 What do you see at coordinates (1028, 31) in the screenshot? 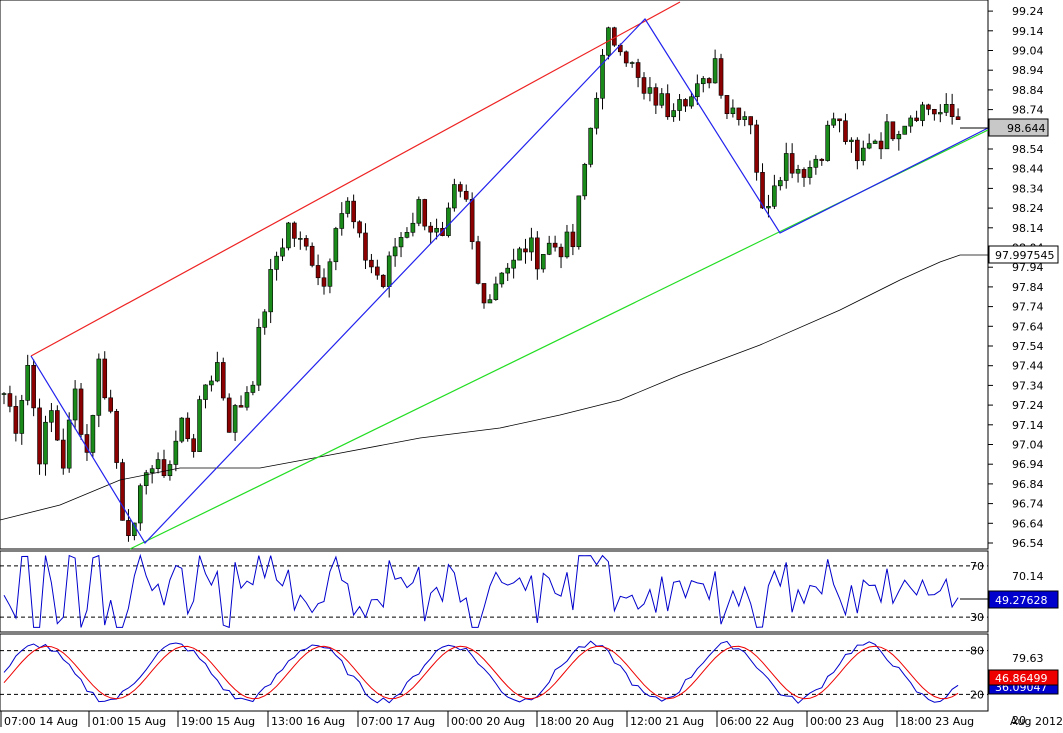
I see `price-tick-label: 99.14` at bounding box center [1028, 31].